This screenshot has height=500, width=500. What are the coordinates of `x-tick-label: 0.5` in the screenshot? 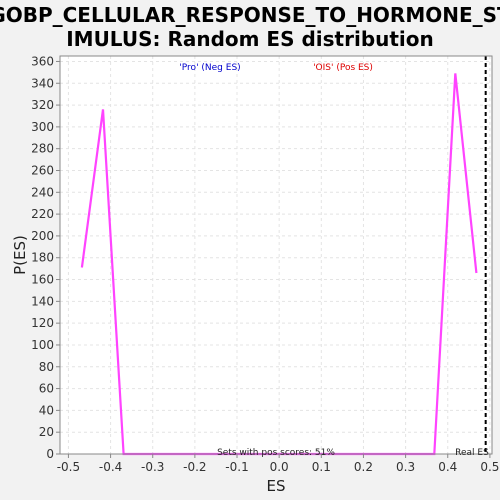 It's located at (489, 467).